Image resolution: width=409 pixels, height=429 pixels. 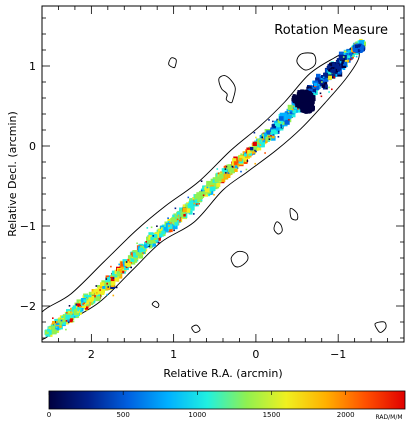 What do you see at coordinates (32, 66) in the screenshot?
I see `y-tick-label: 1` at bounding box center [32, 66].